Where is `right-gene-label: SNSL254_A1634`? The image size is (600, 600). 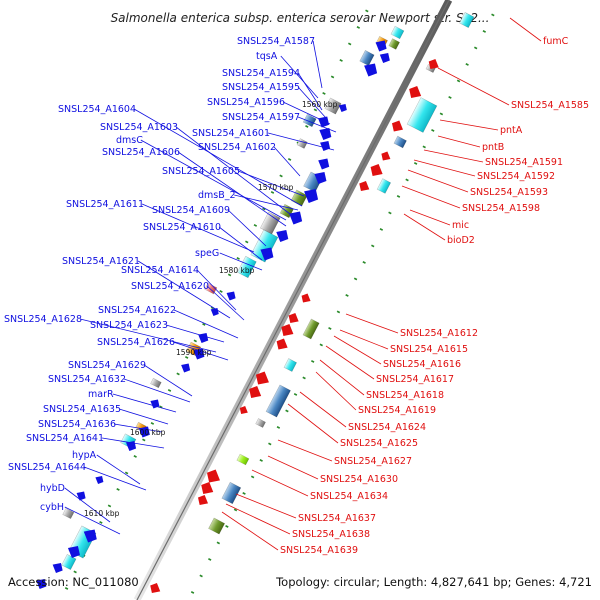 right-gene-label: SNSL254_A1634 is located at coordinates (349, 496).